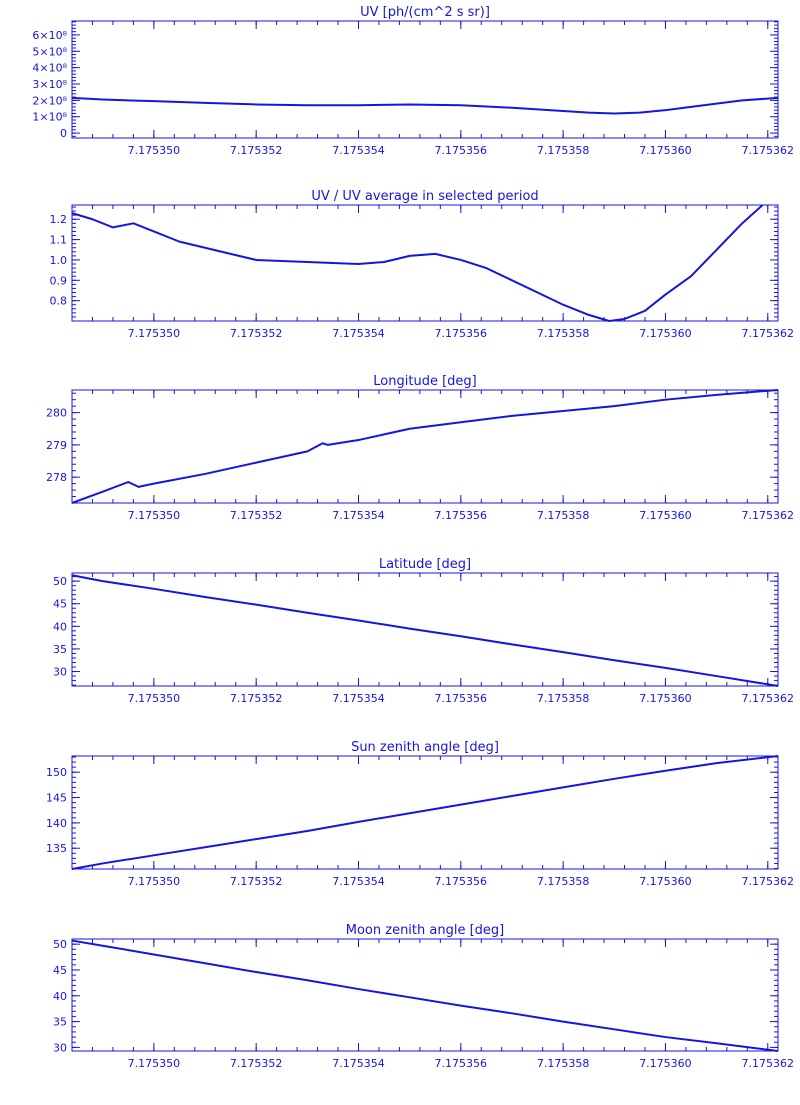  Describe the element at coordinates (358, 1063) in the screenshot. I see `chart-6-xtick-label: 7.175354` at that location.